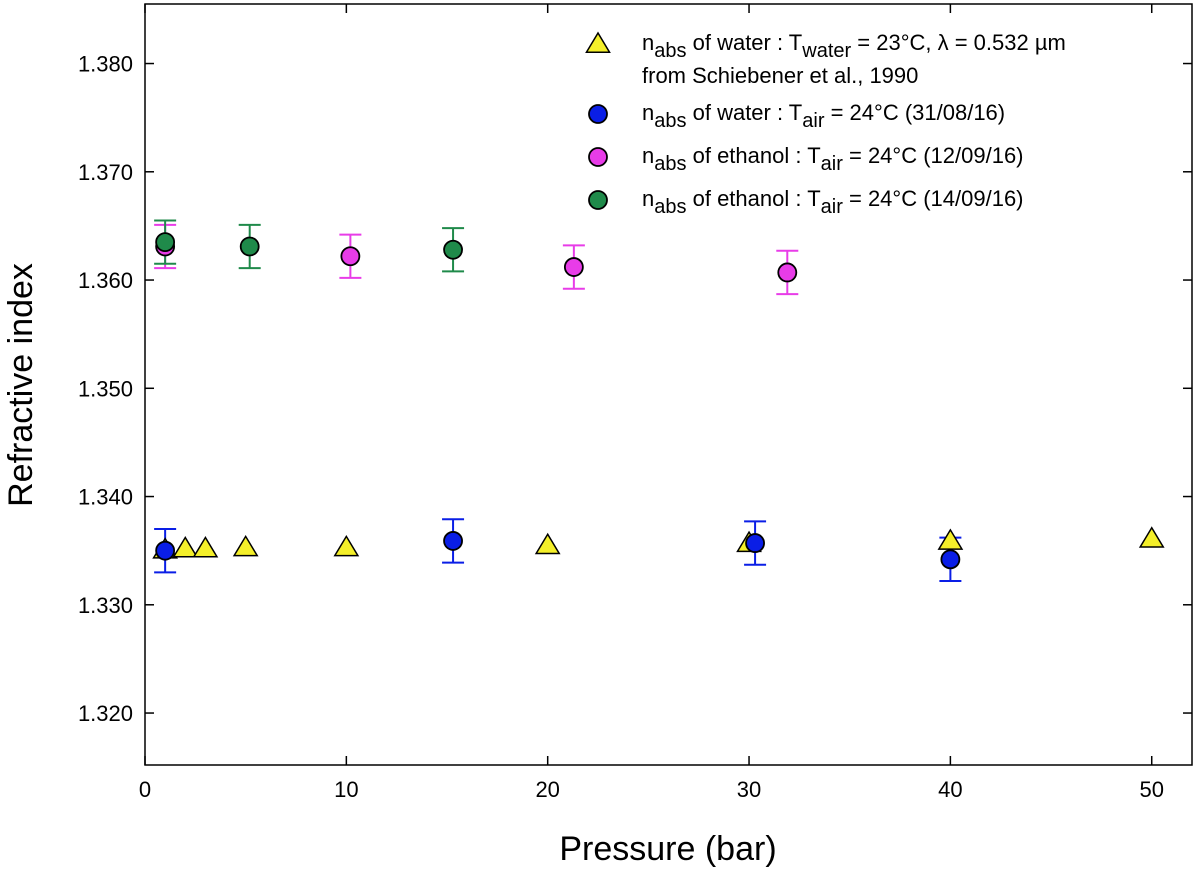  I want to click on legend-entry: nabs of water : Tair = 24°C (31/08/16), so click(823, 116).